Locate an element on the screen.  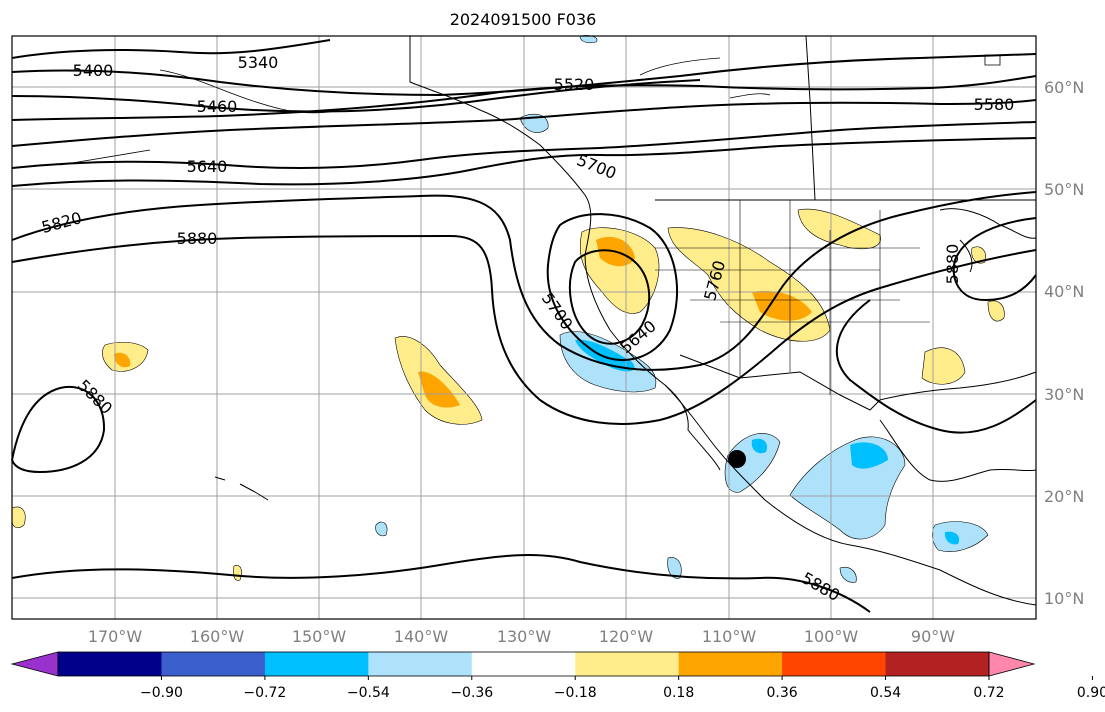
shade-pos-west-pacific-core is located at coordinates (122, 360).